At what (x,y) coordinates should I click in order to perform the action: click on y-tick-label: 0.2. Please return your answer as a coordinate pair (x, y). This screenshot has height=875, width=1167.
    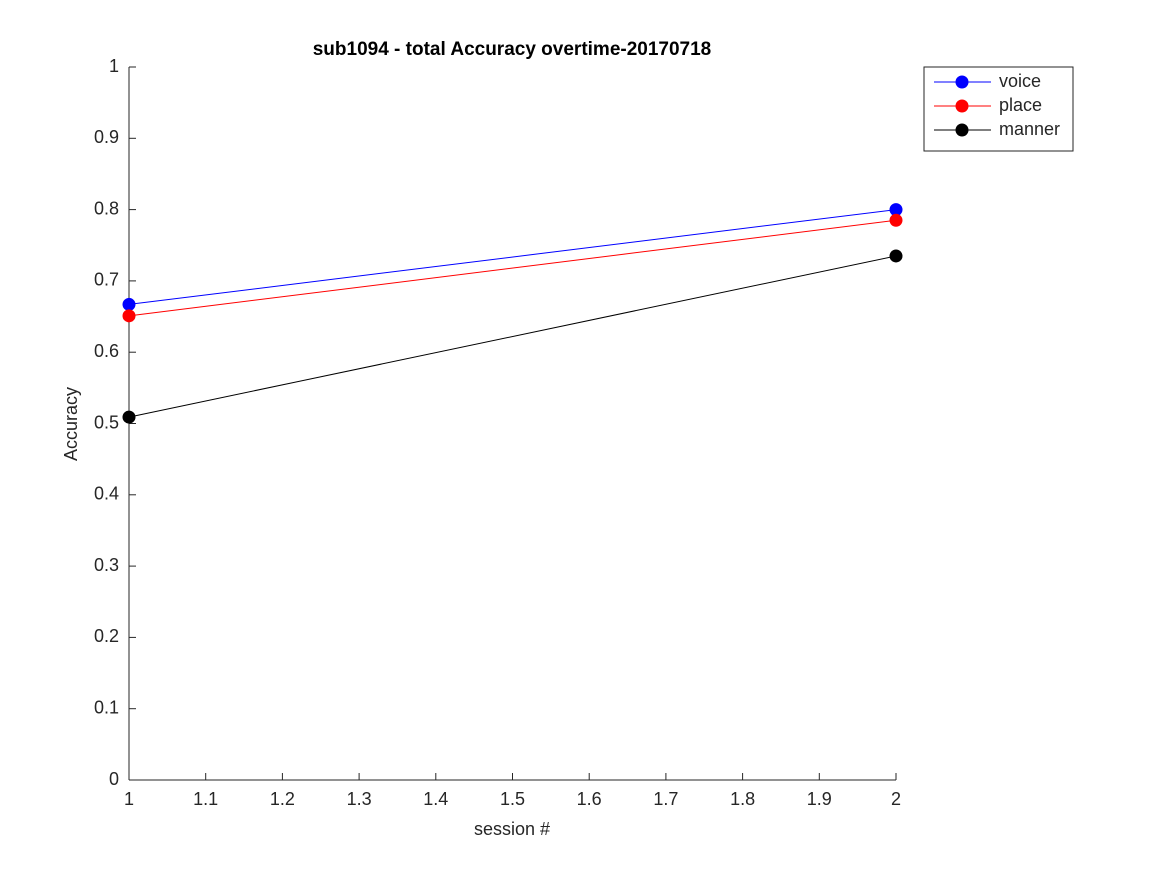
    Looking at the image, I should click on (106, 636).